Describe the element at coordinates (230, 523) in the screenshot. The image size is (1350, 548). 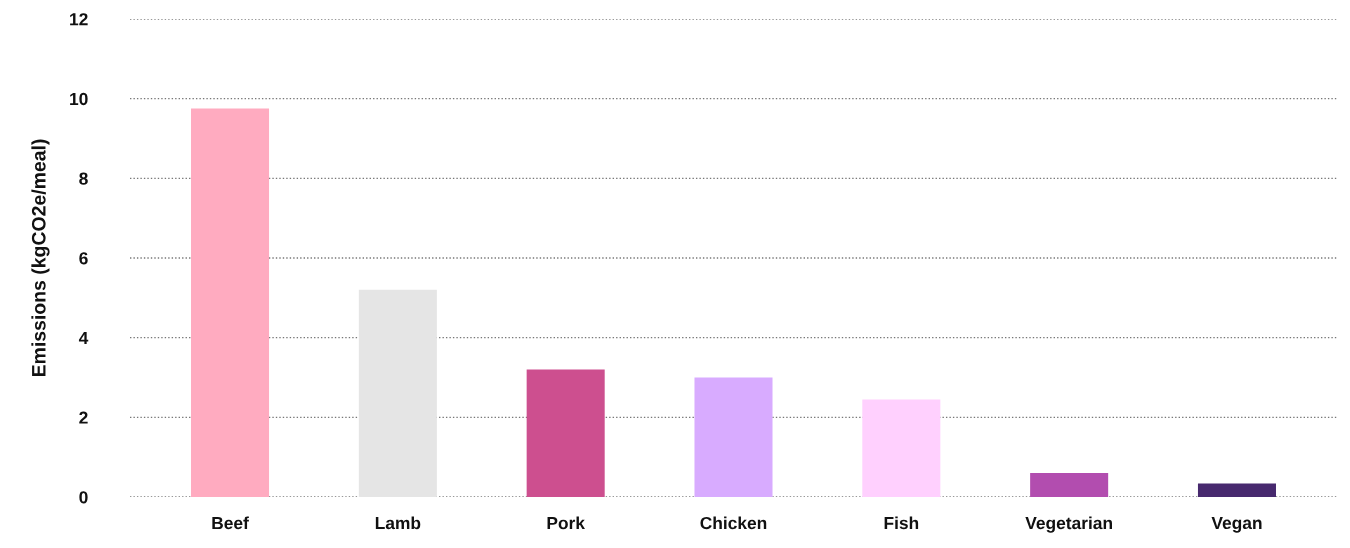
I see `x-tick-label: Beef` at that location.